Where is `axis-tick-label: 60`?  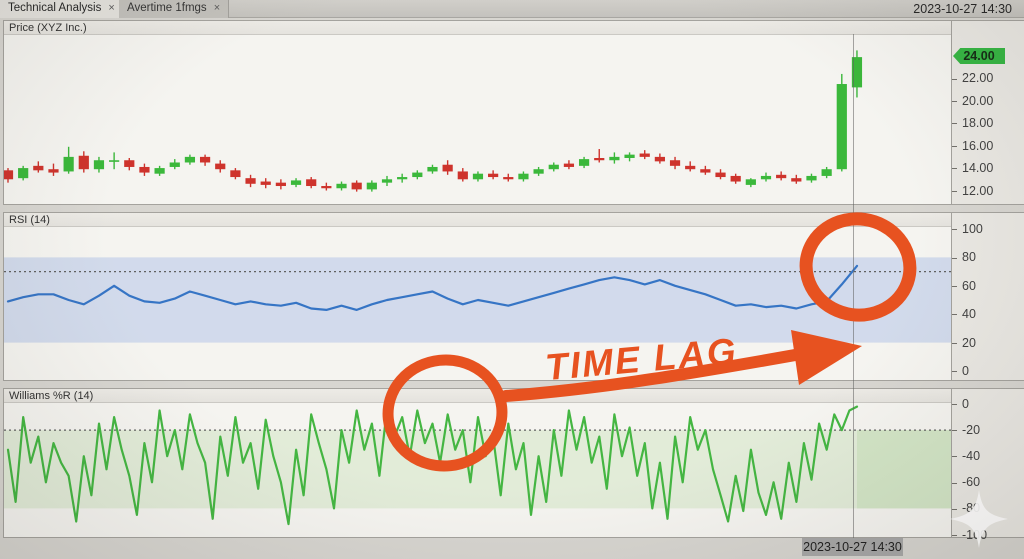
axis-tick-label: 60 is located at coordinates (964, 286).